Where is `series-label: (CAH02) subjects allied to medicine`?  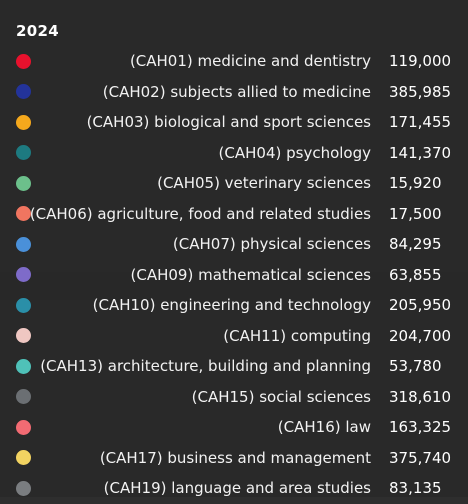 series-label: (CAH02) subjects allied to medicine is located at coordinates (236, 91).